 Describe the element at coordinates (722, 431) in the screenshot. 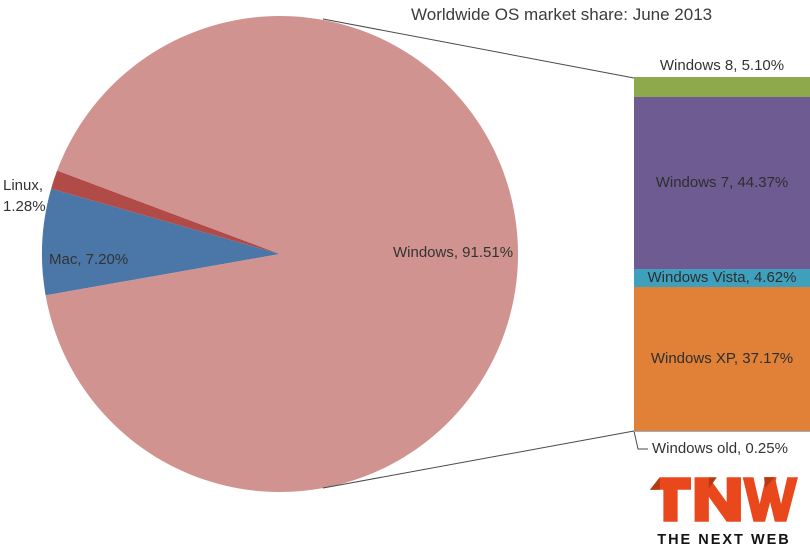

I see `bar-segment-windows-old` at that location.